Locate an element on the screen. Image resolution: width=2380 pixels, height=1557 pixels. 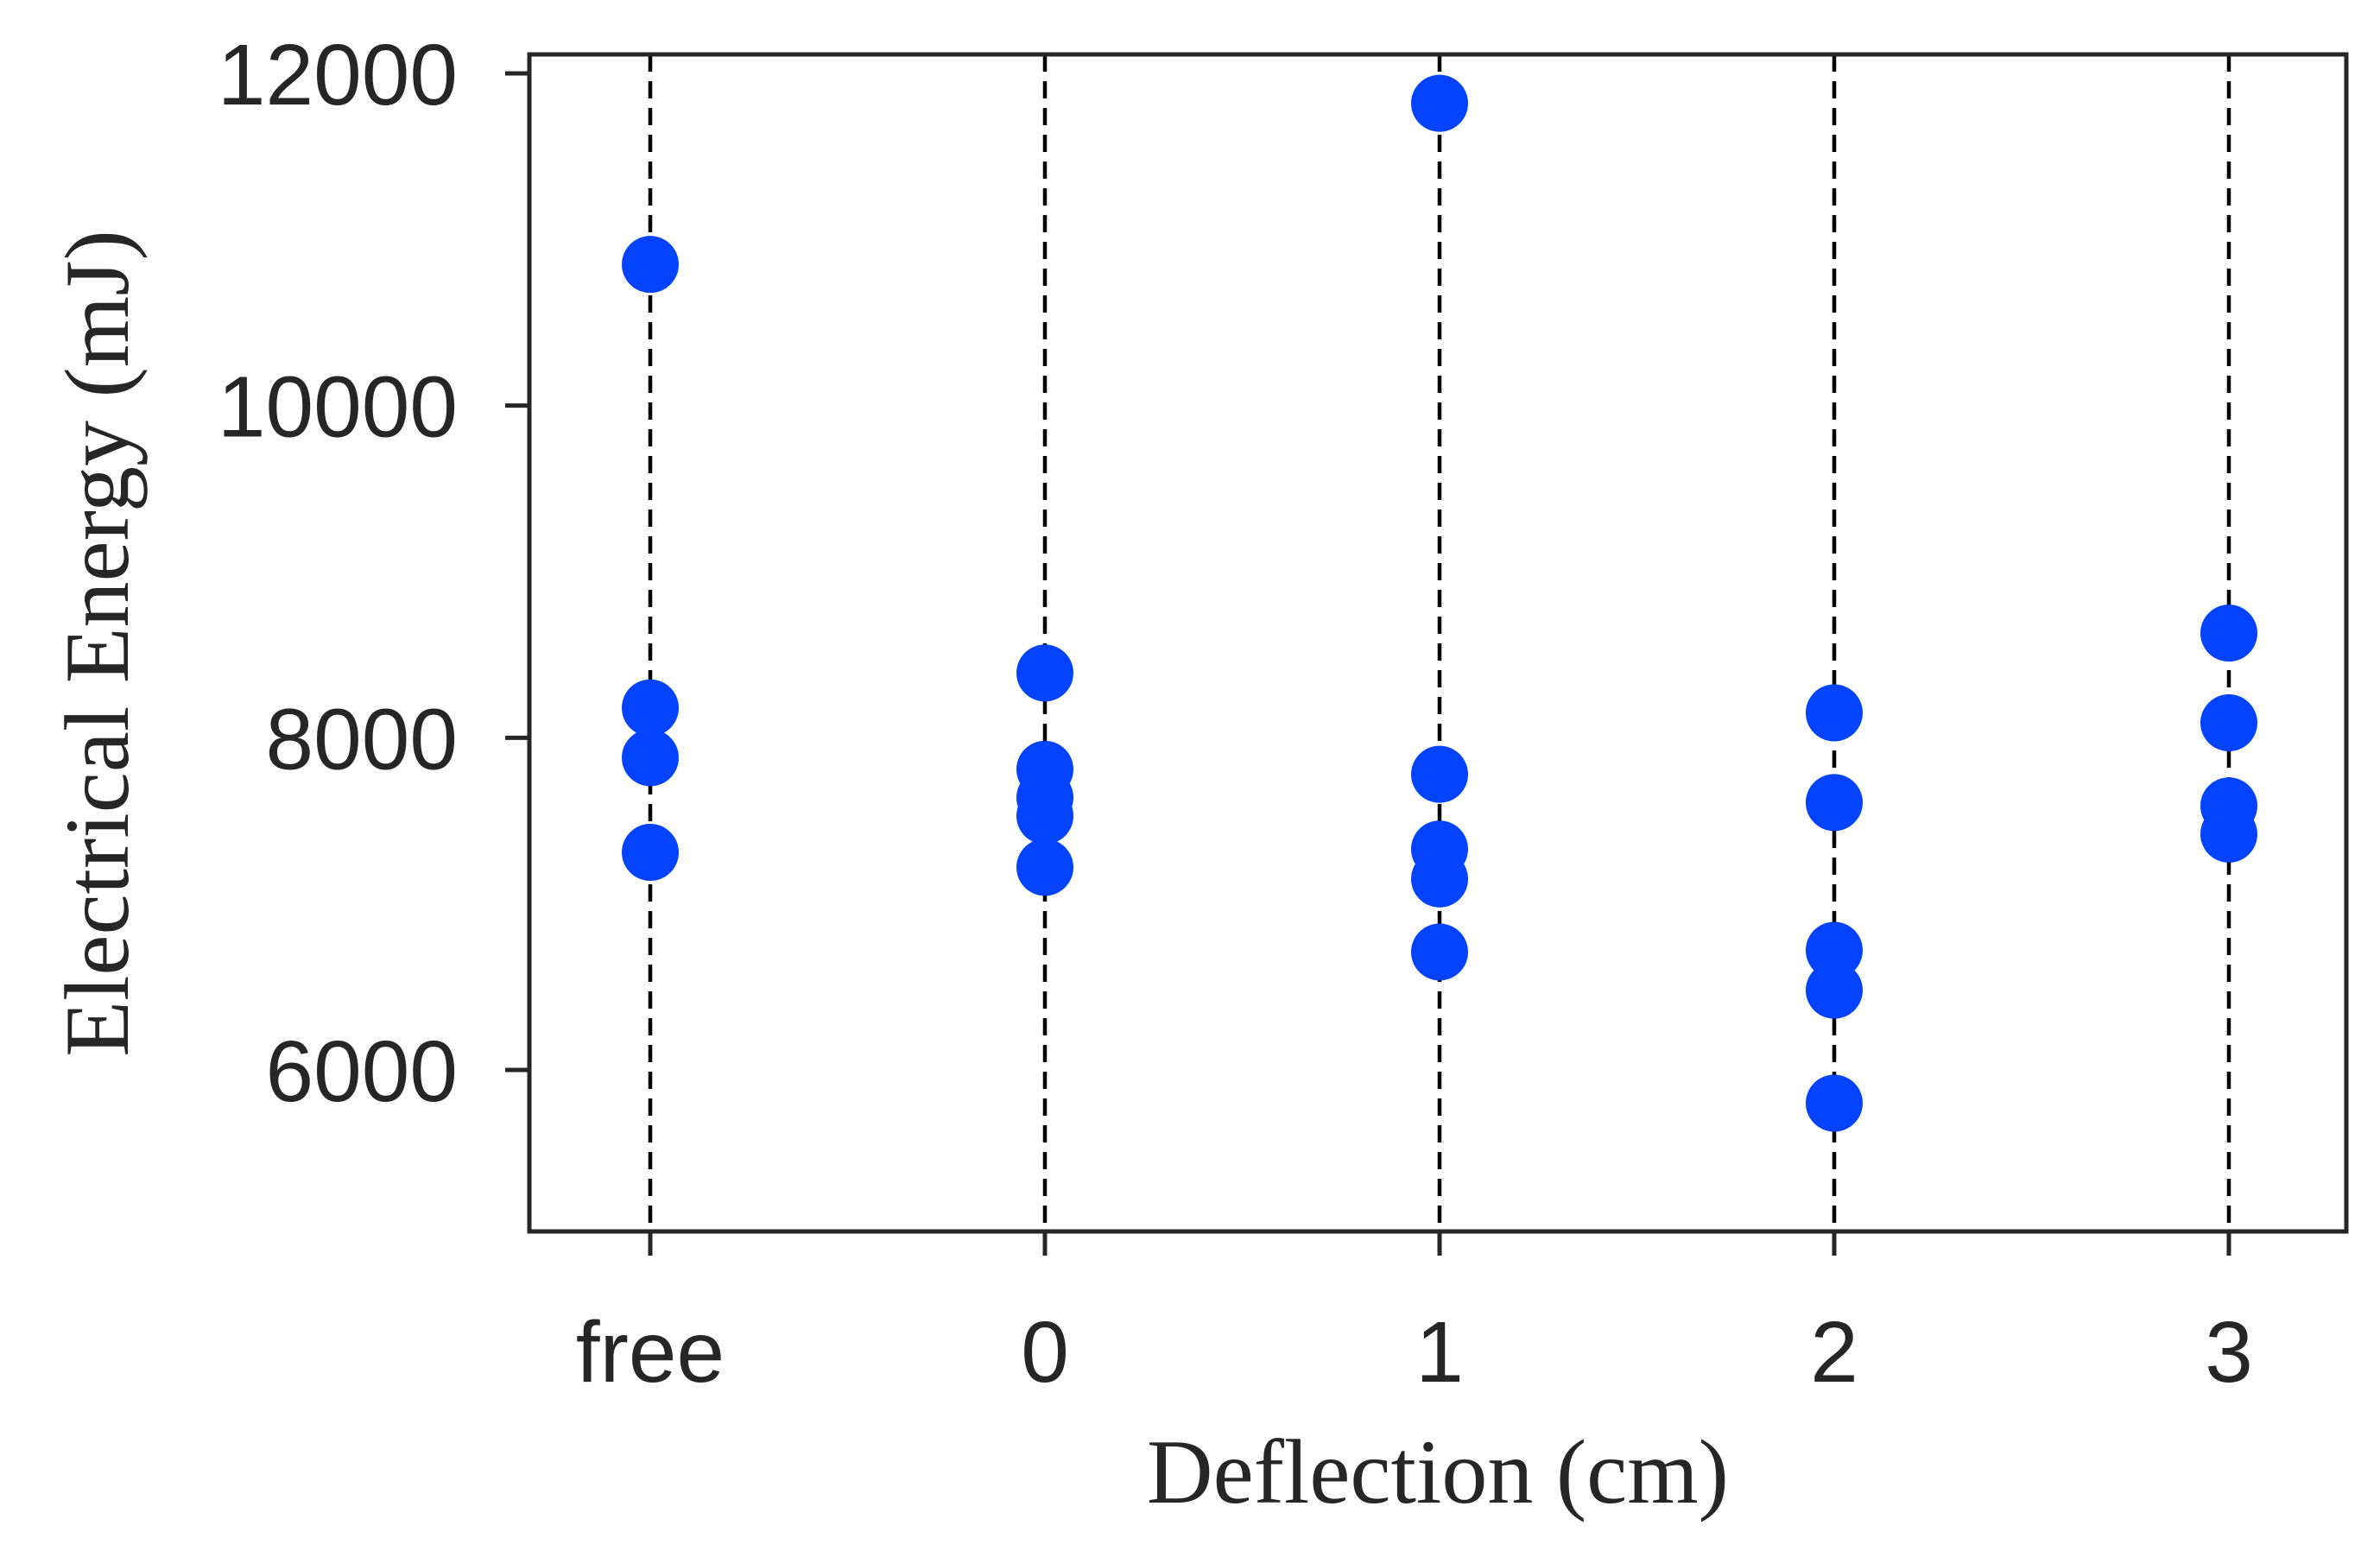
y-tick-label-8000: 8000 is located at coordinates (362, 740).